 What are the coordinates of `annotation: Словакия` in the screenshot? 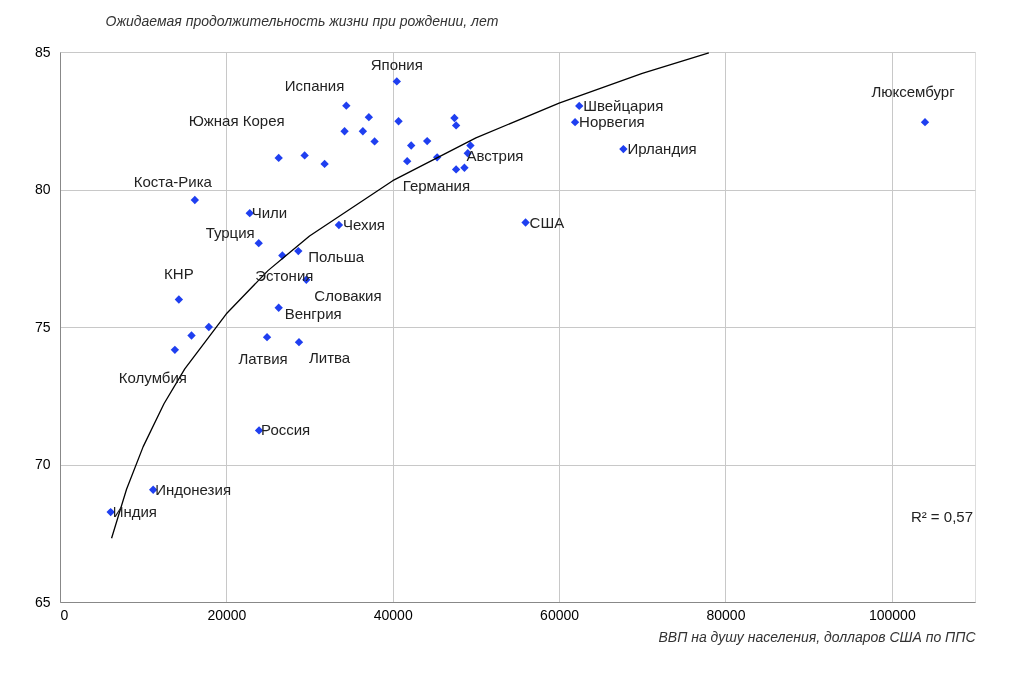 It's located at (348, 295).